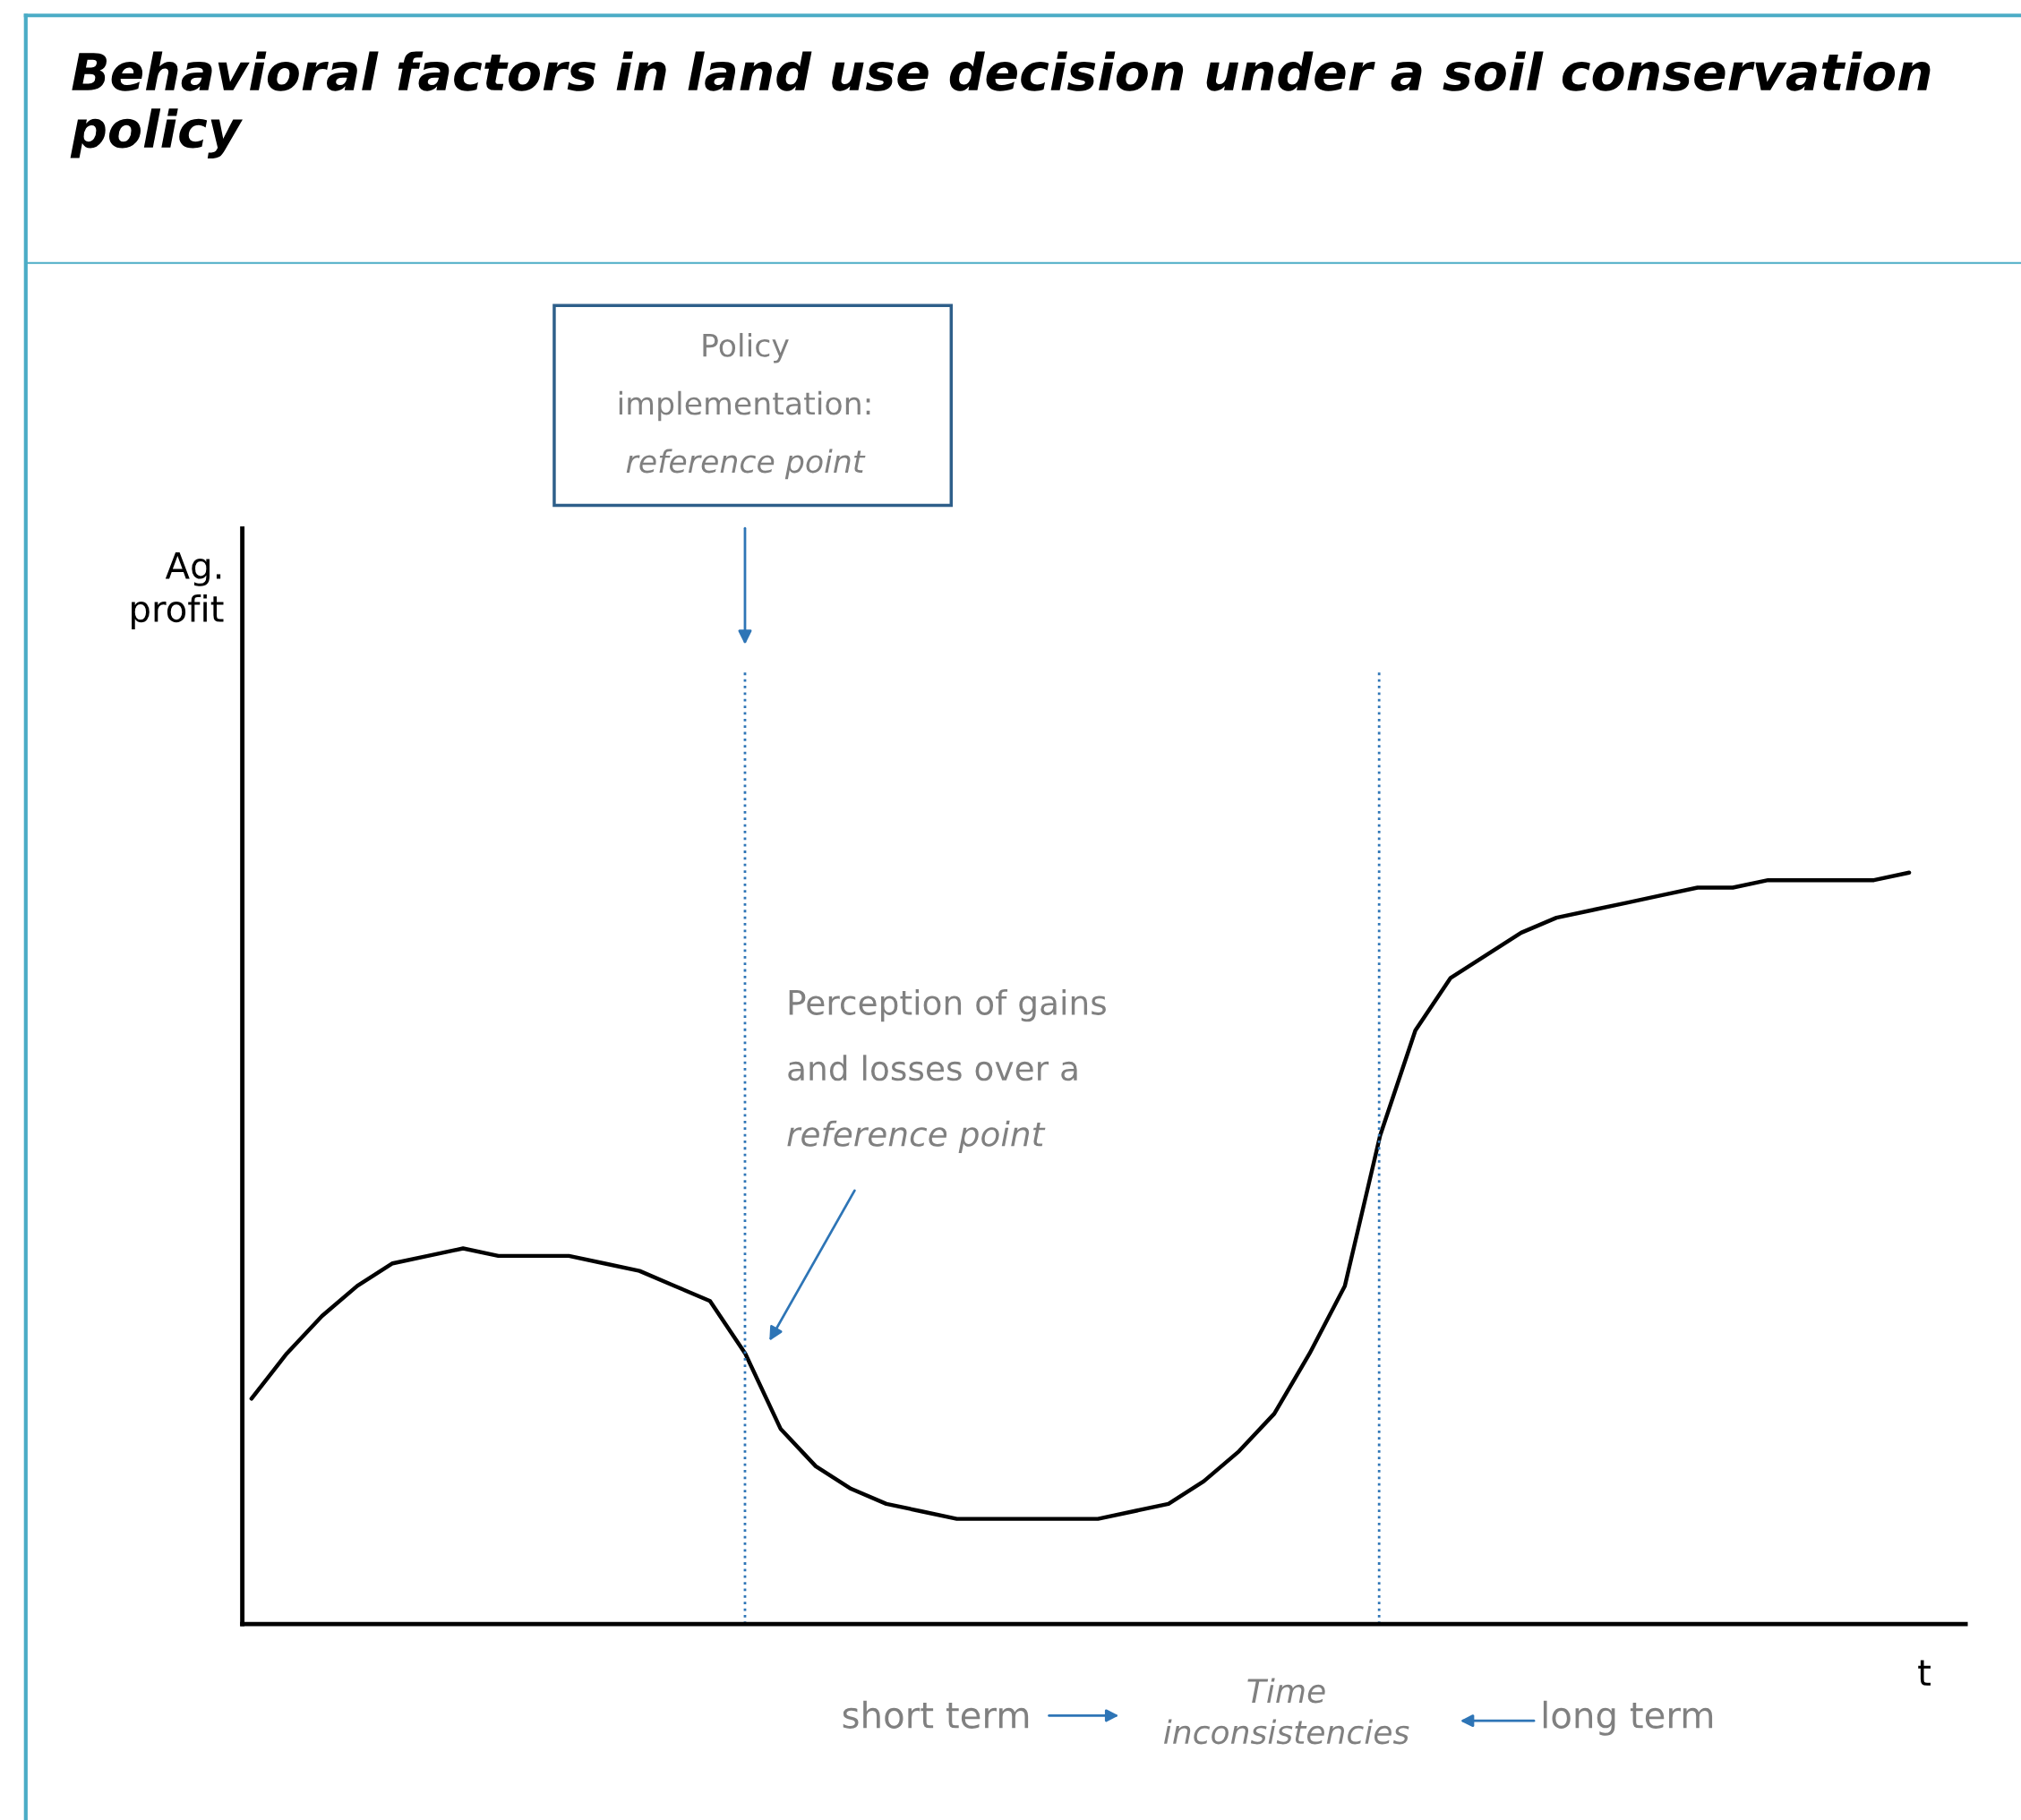  Describe the element at coordinates (1000, 105) in the screenshot. I see `chart-title: Behavioral factors in land use decision under a soil conservation policy` at that location.